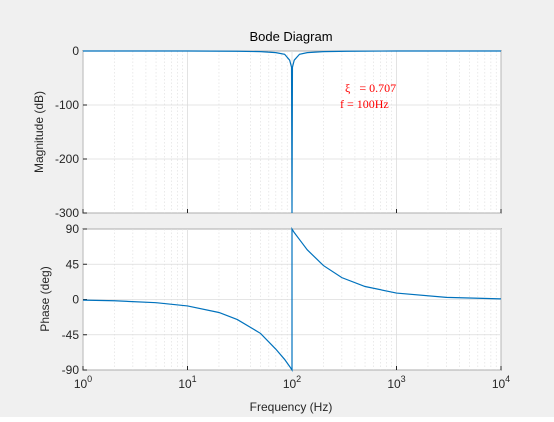  What do you see at coordinates (67, 105) in the screenshot?
I see `magnitude-y-tick-label: -100` at bounding box center [67, 105].